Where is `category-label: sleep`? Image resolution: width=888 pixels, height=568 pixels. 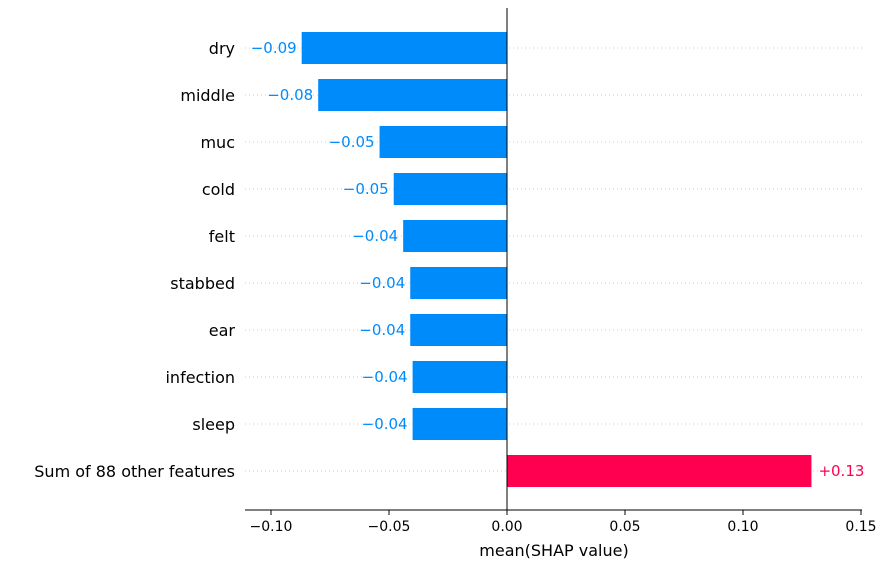 category-label: sleep is located at coordinates (213, 424).